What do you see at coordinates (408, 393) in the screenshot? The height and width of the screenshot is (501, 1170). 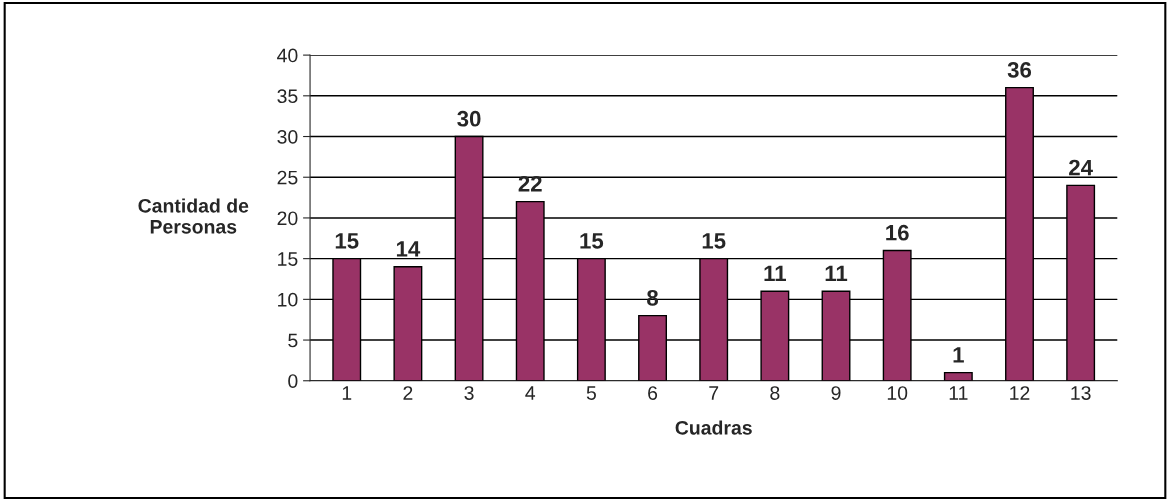 I see `x-tick-label: 2` at bounding box center [408, 393].